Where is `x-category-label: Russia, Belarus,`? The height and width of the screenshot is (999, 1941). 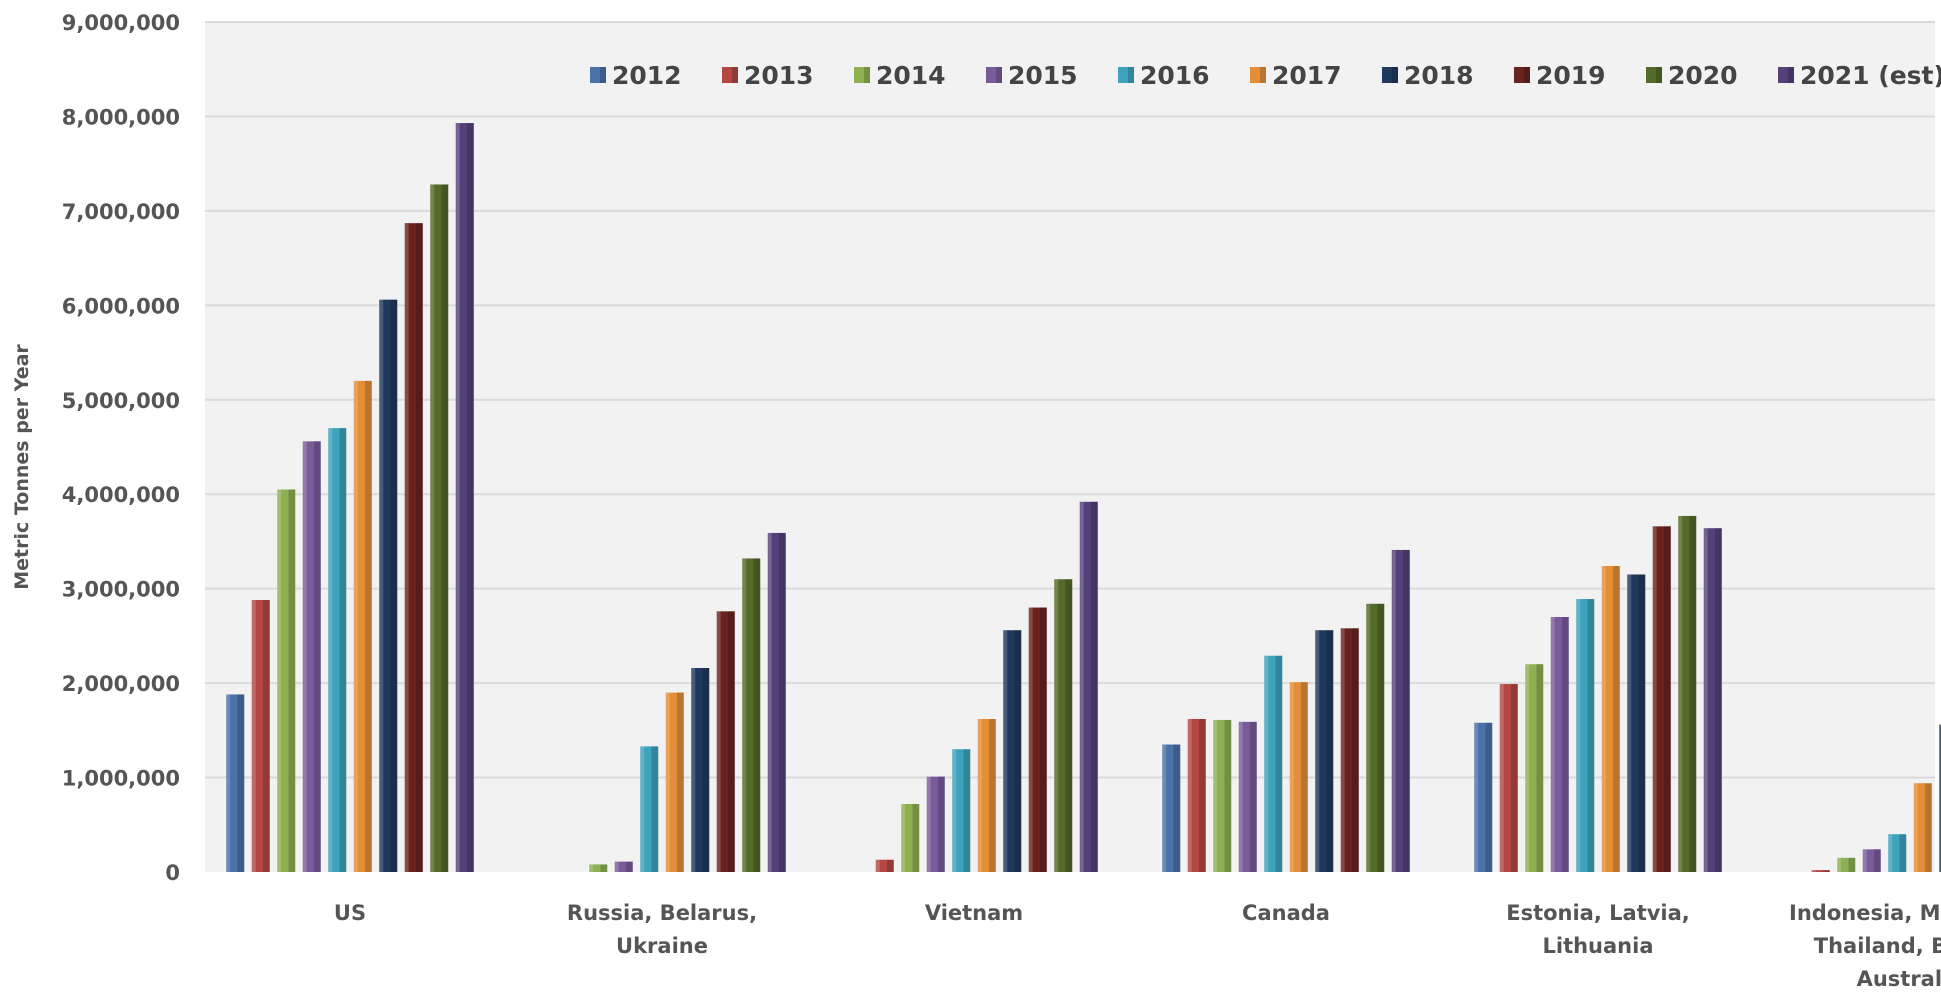 x-category-label: Russia, Belarus, is located at coordinates (662, 913).